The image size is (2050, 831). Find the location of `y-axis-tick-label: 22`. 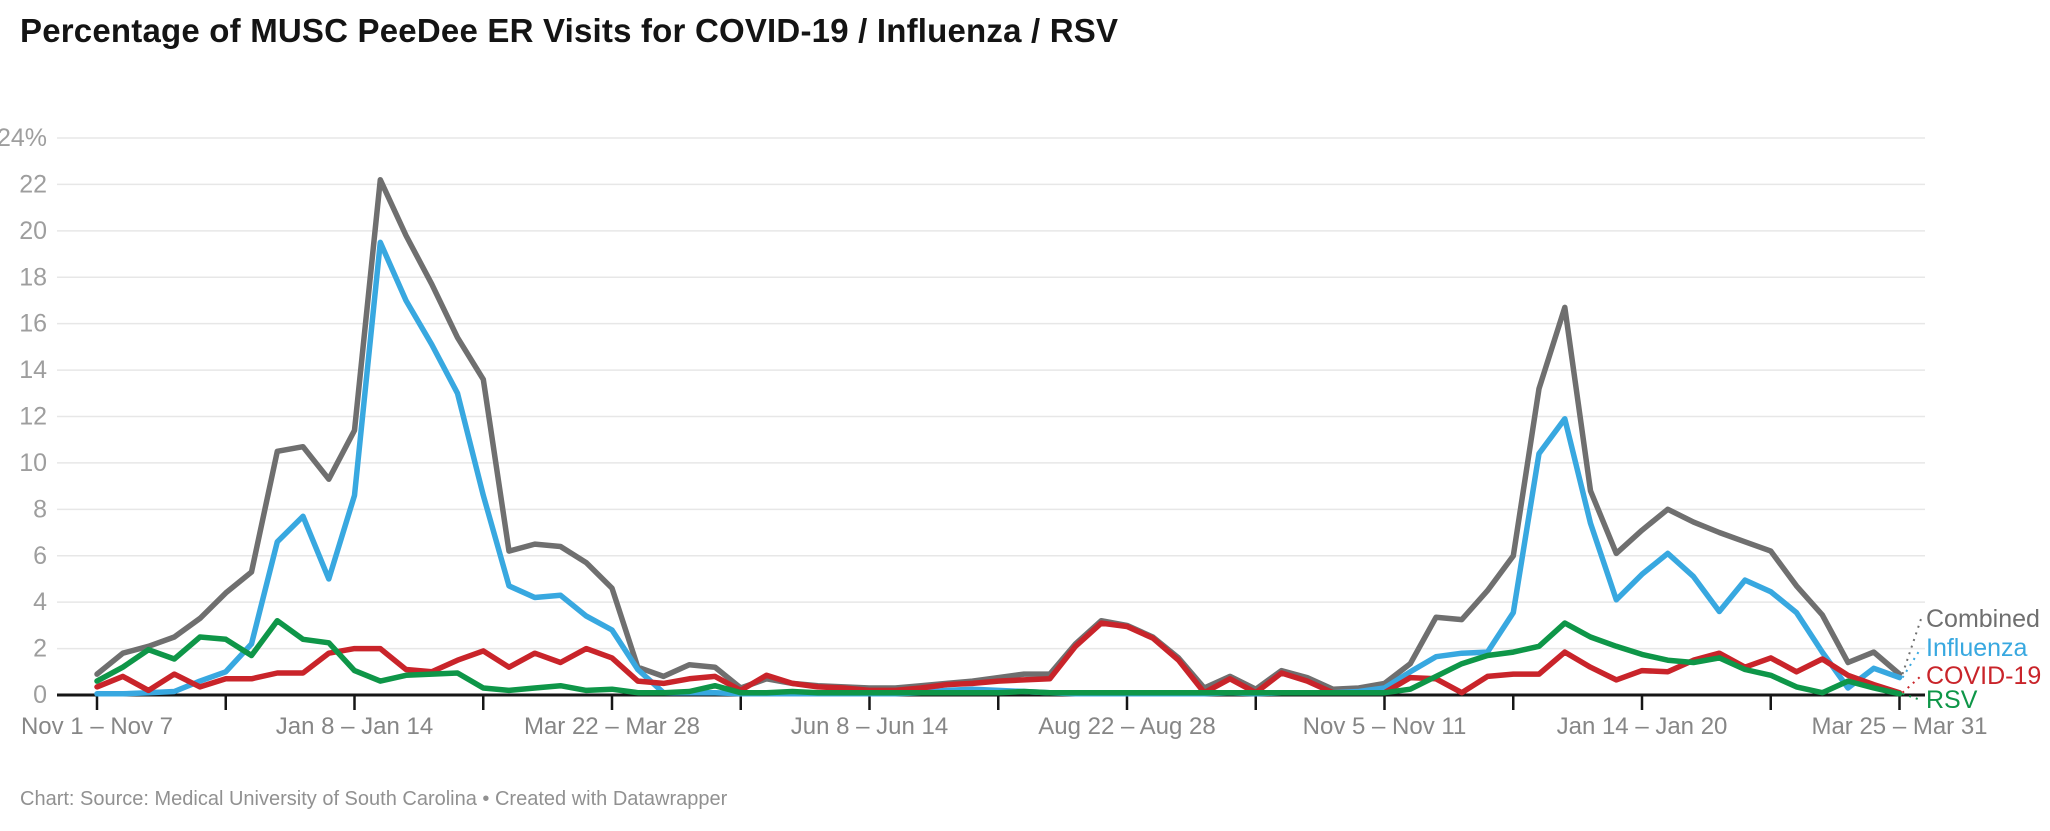

y-axis-tick-label: 22 is located at coordinates (33, 184).